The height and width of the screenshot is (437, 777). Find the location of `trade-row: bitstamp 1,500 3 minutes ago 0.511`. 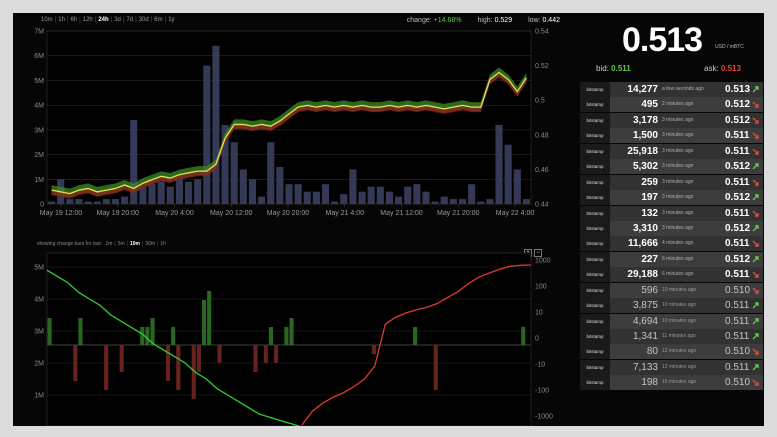

trade-row: bitstamp 1,500 3 minutes ago 0.511 is located at coordinates (671, 136).